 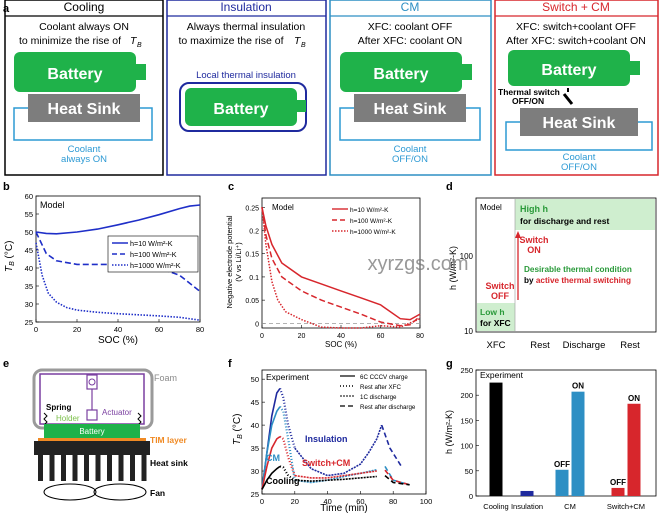 I want to click on panel-g-ytick: 100, so click(x=466, y=446).